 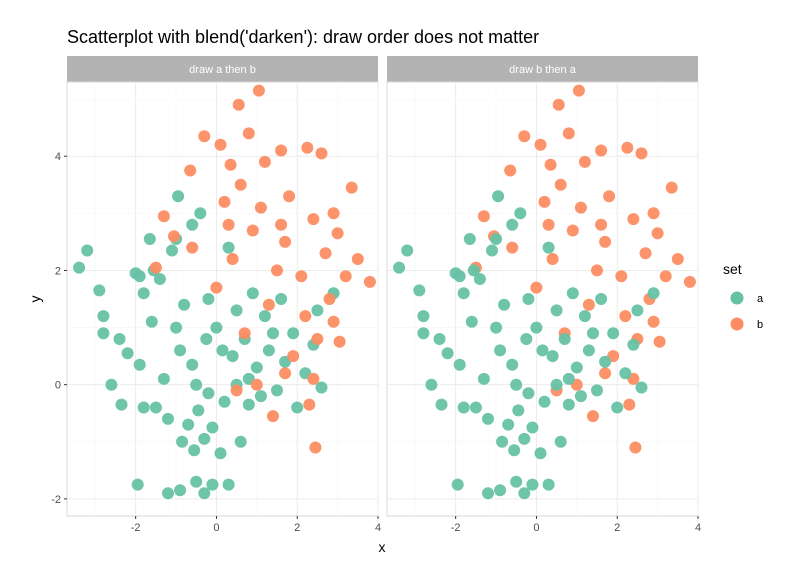 I want to click on x-tick-label: 0, so click(x=536, y=528).